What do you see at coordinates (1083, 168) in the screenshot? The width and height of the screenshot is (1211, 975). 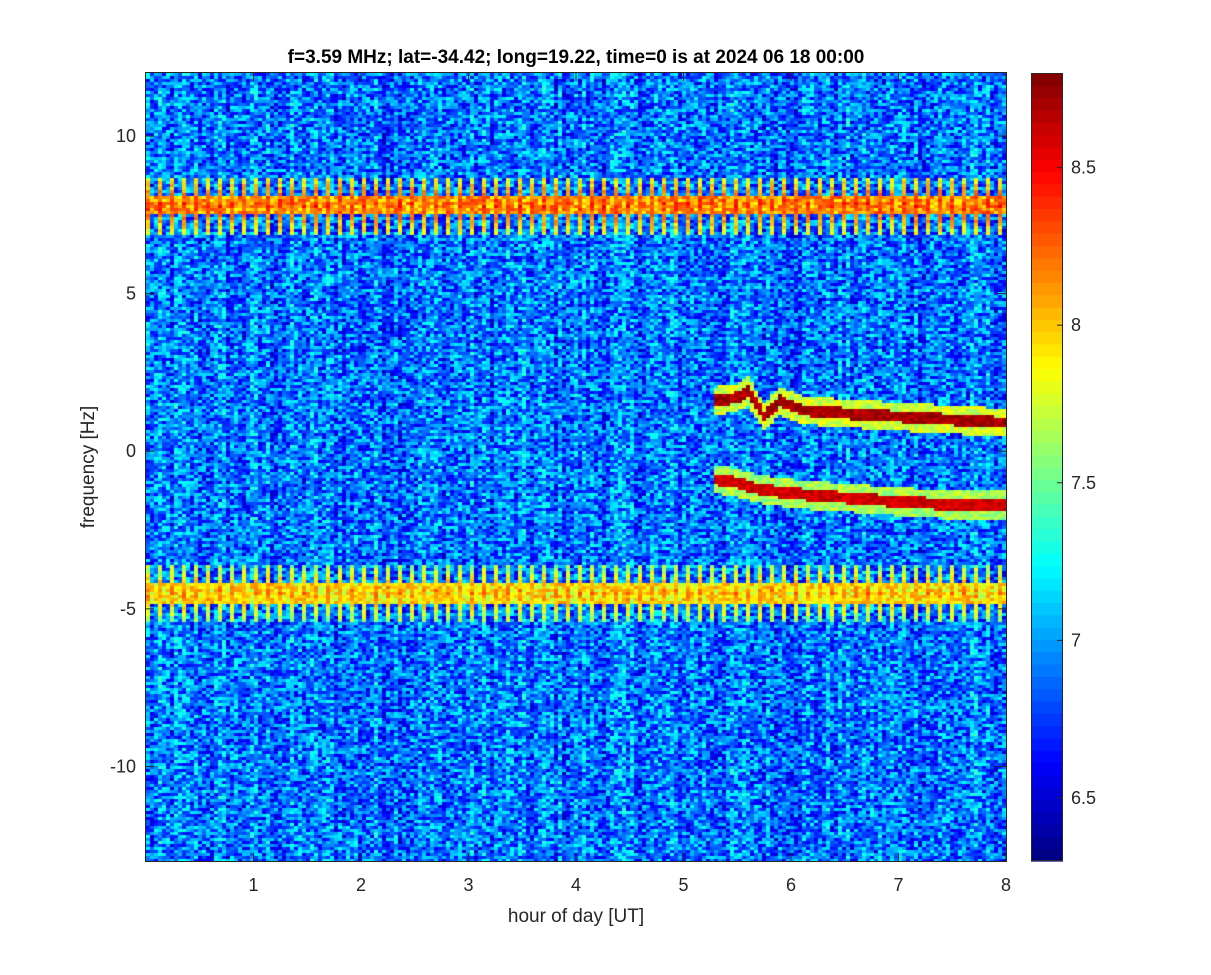 I see `colorbar-tick-label: 8.5` at bounding box center [1083, 168].